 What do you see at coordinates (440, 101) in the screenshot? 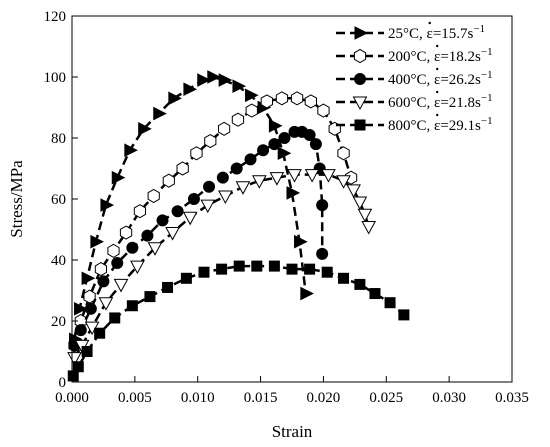
I see `legend-label: 600°C, ε=21.8s−1` at bounding box center [440, 101].